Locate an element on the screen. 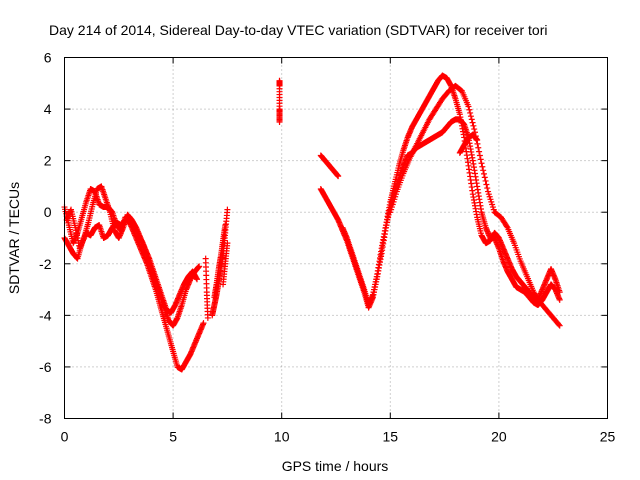 This screenshot has width=640, height=480. x-tick-label: 20 is located at coordinates (499, 437).